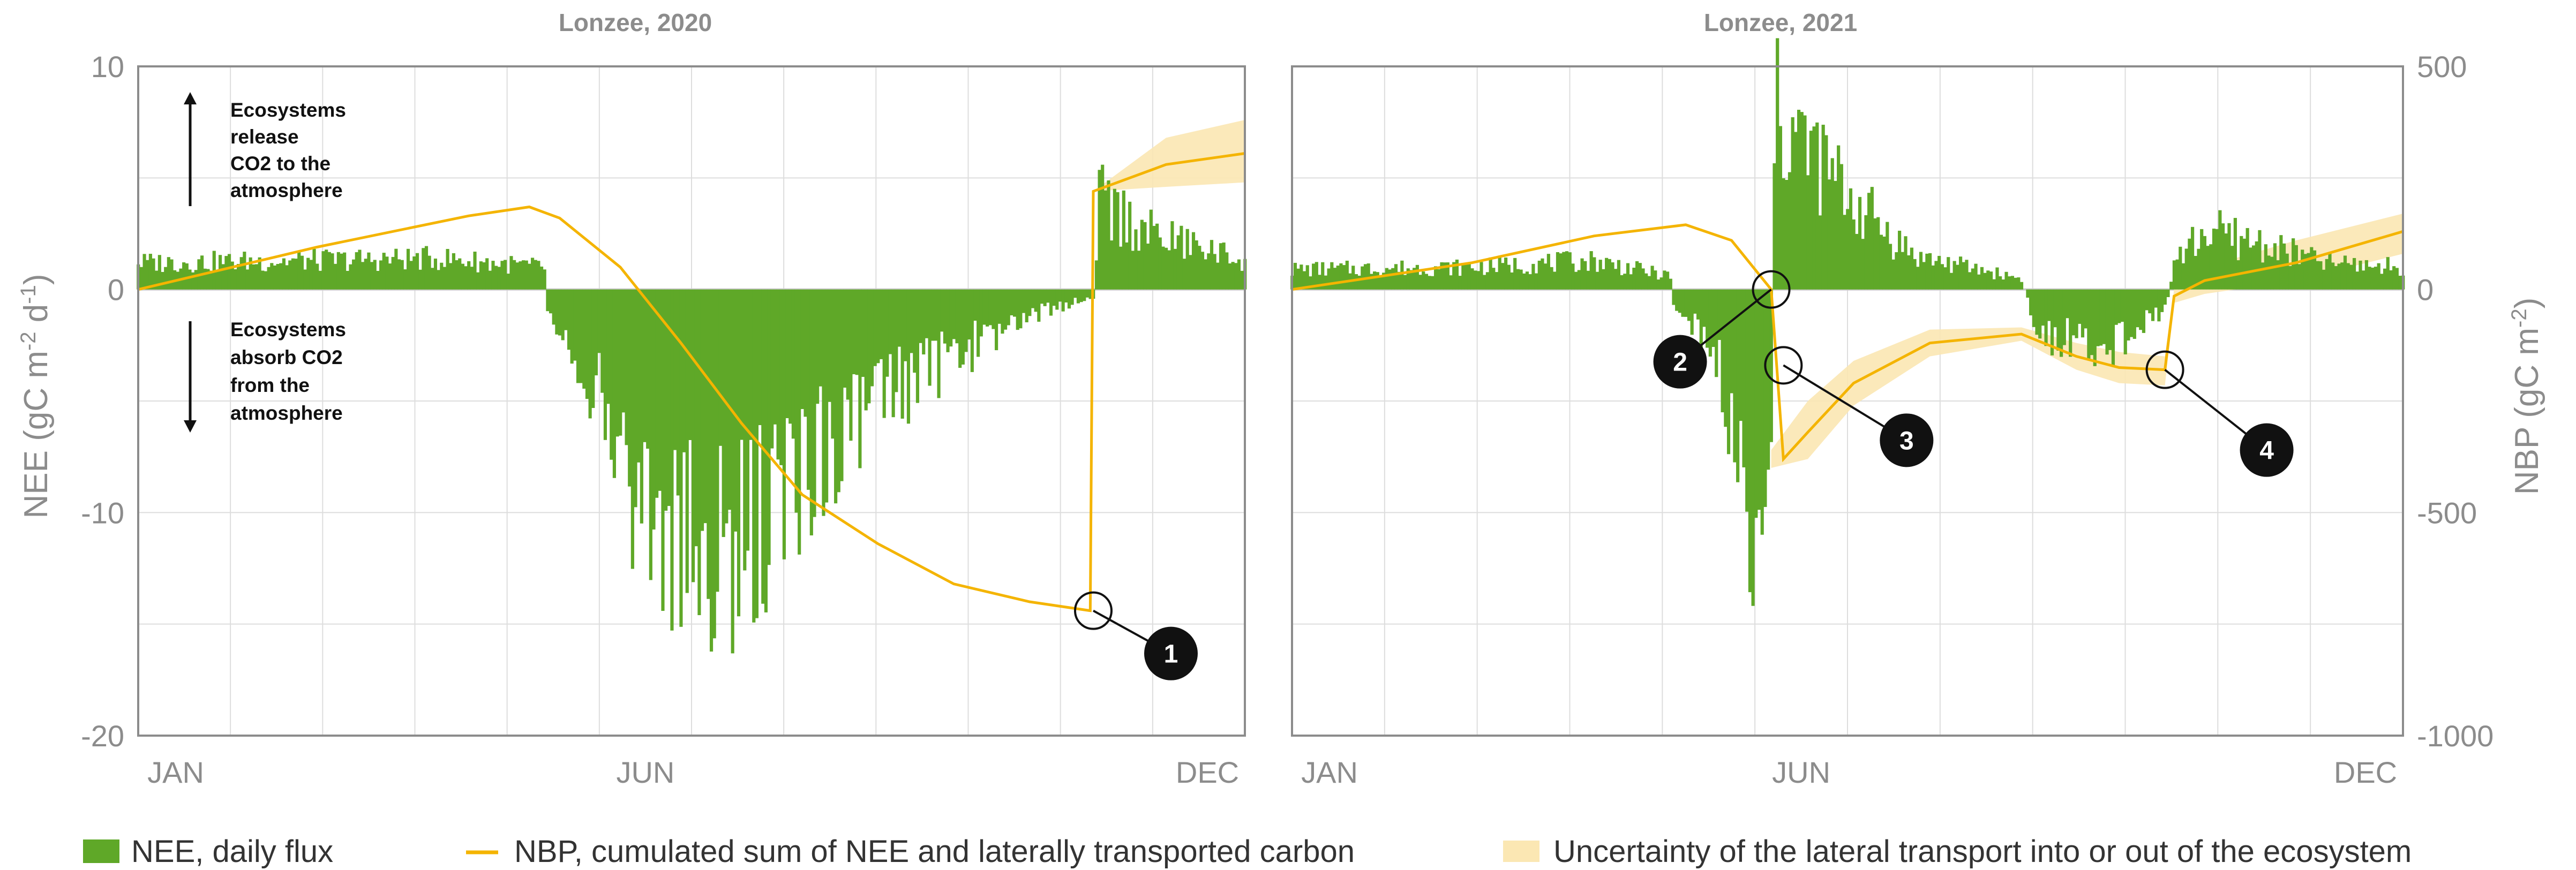  Describe the element at coordinates (1680, 362) in the screenshot. I see `marker-badge` at that location.